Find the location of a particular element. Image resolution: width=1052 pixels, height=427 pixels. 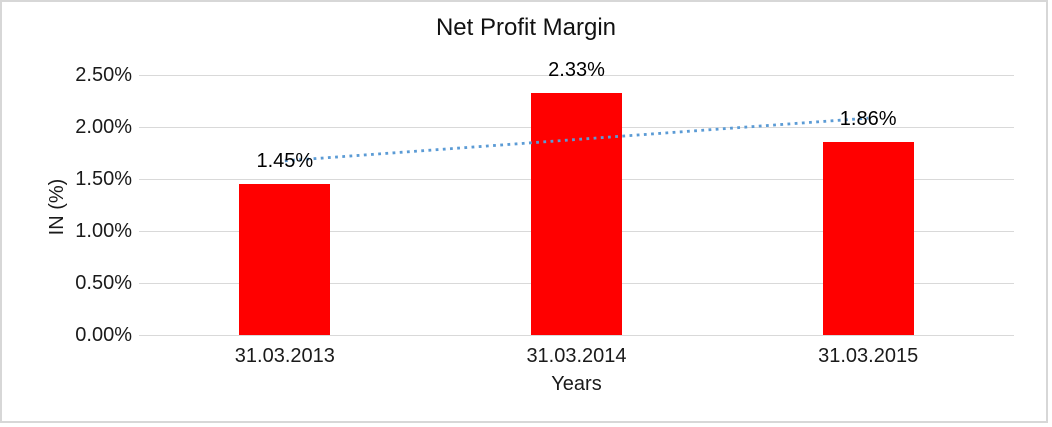

x-tick-label: 31.03.2013 is located at coordinates (284, 356).